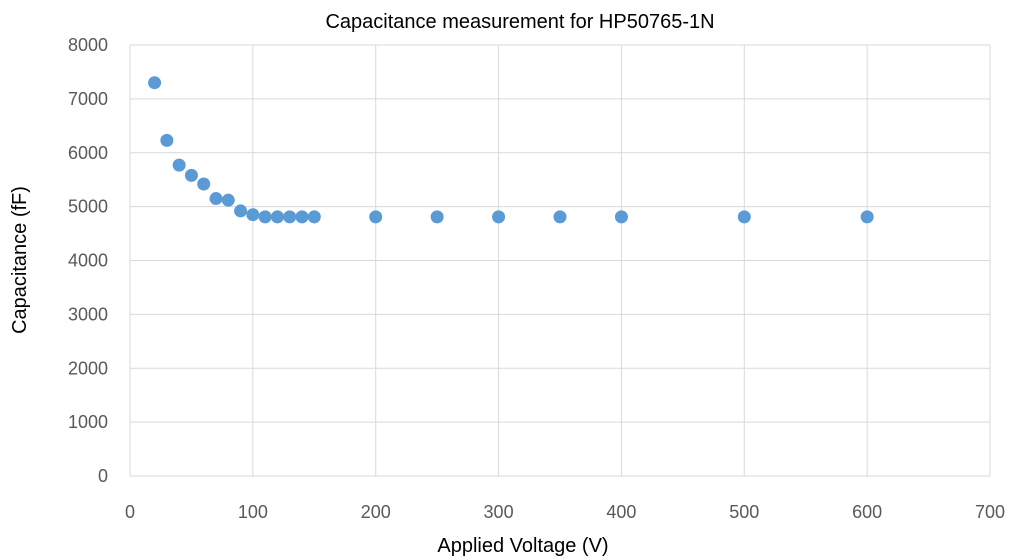 This screenshot has width=1015, height=560. Describe the element at coordinates (253, 512) in the screenshot. I see `x-tick-label: 100` at that location.